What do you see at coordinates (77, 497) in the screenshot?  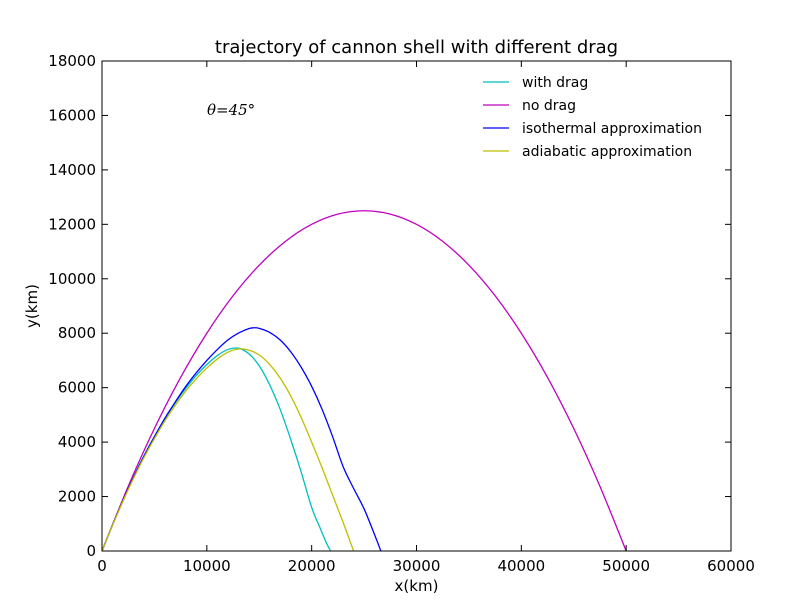 I see `y-tick-label: 2000` at bounding box center [77, 497].